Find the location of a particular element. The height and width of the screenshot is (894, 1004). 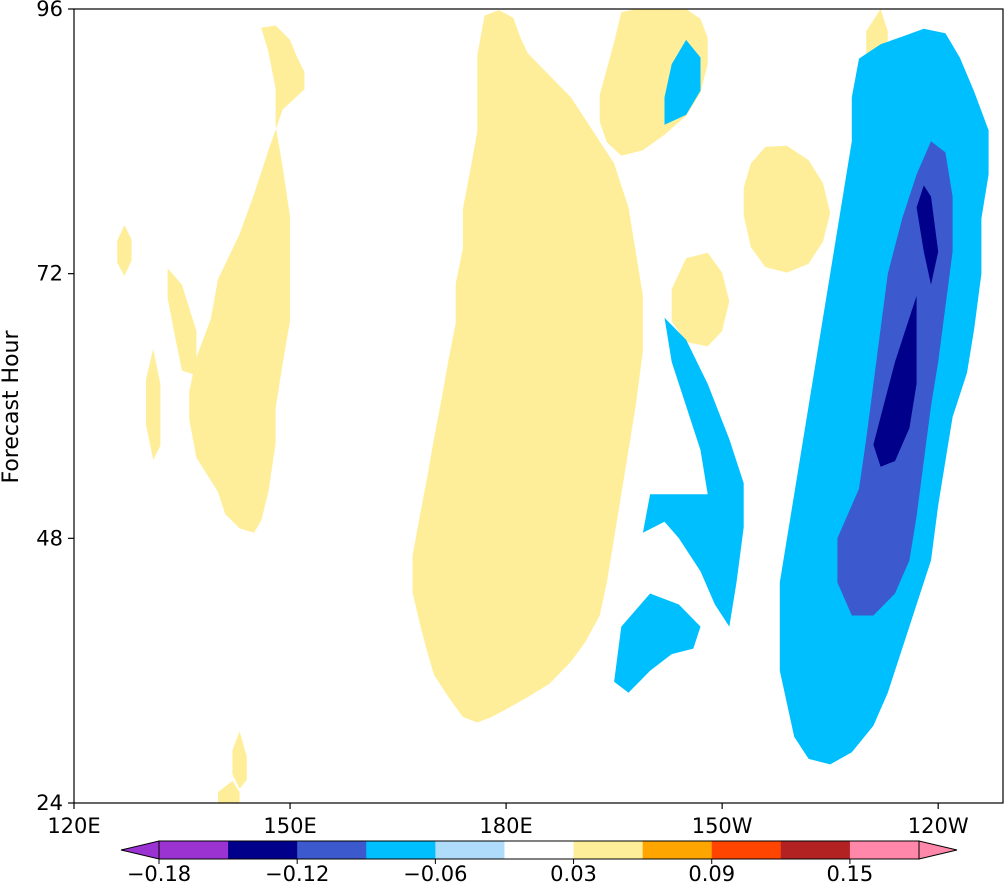

colorbar-tick-label: 0.09 is located at coordinates (711, 874).